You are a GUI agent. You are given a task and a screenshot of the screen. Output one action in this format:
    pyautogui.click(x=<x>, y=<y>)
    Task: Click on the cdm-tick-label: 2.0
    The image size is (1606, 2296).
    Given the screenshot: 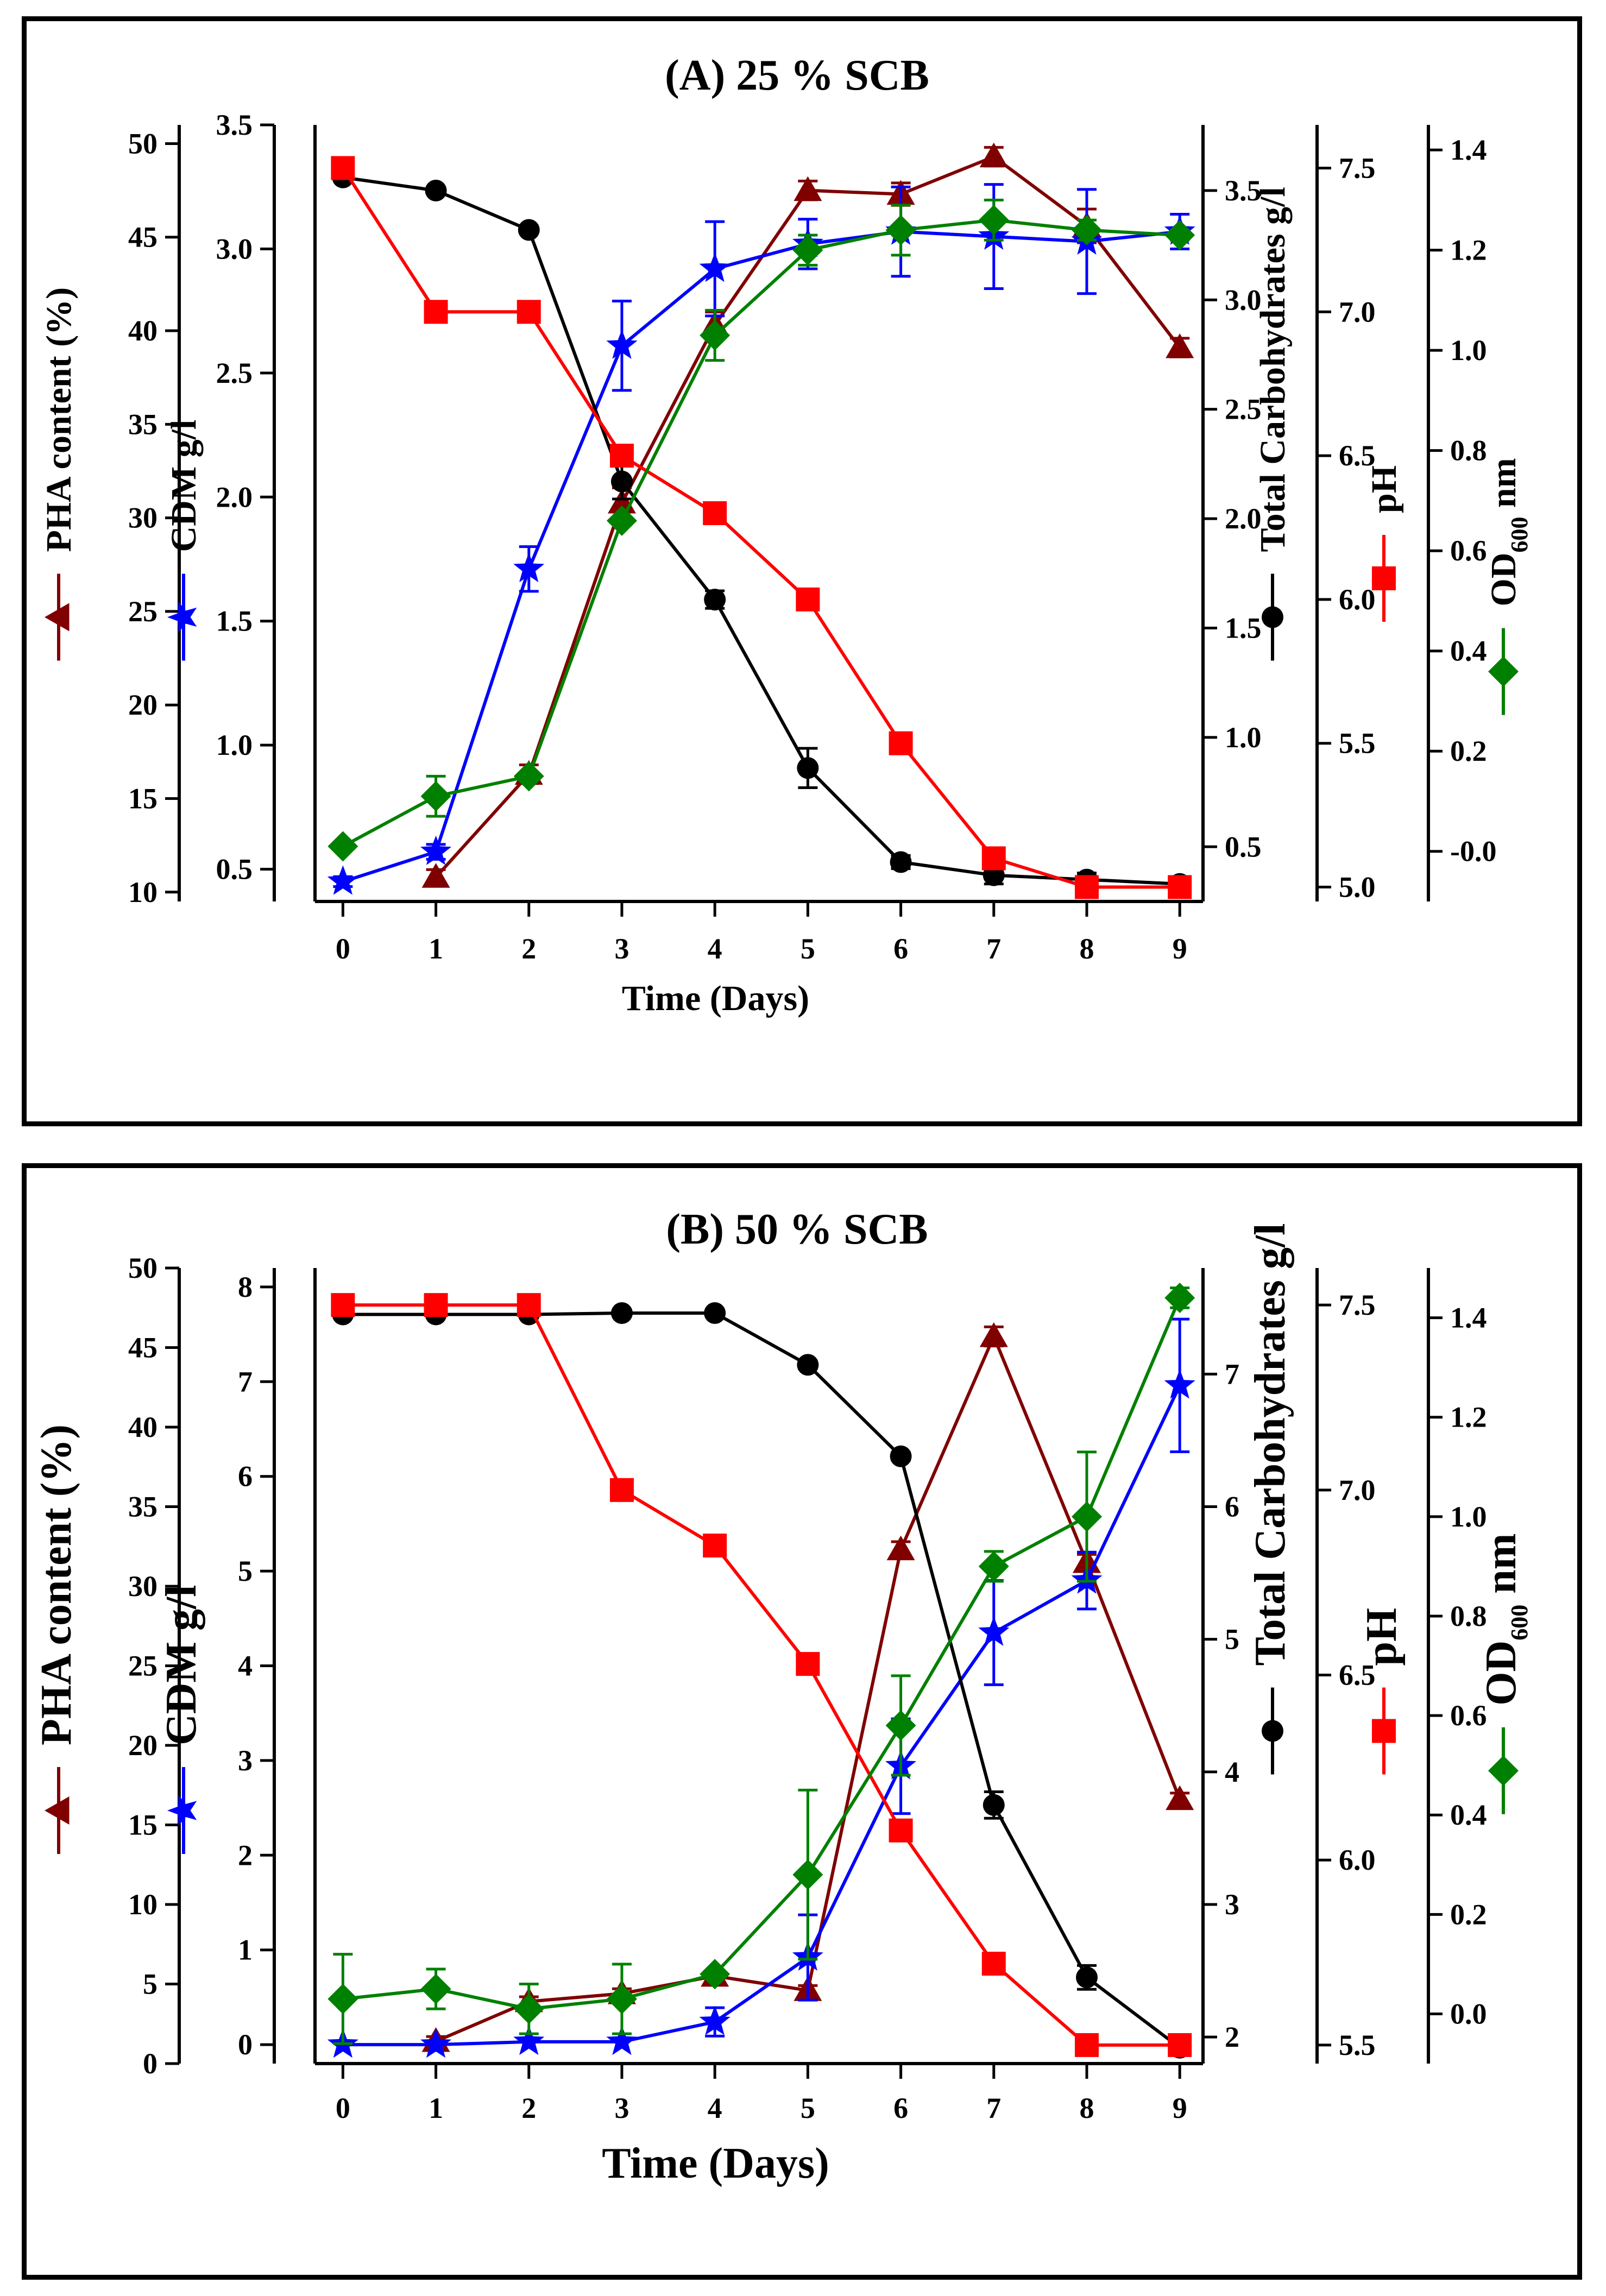 What is the action you would take?
    pyautogui.click(x=234, y=497)
    